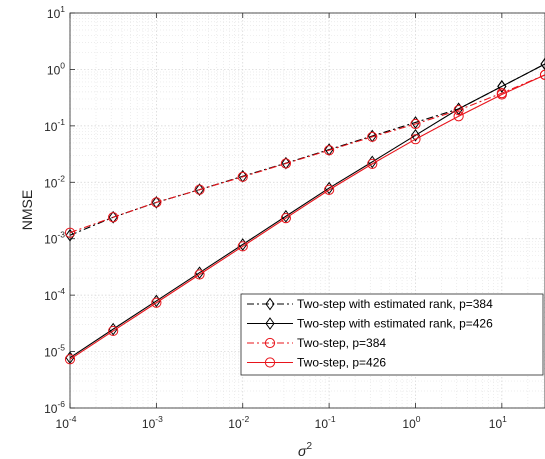 The height and width of the screenshot is (459, 545). Describe the element at coordinates (395, 304) in the screenshot. I see `legend-label: Two-step with estimated rank, p=384` at that location.